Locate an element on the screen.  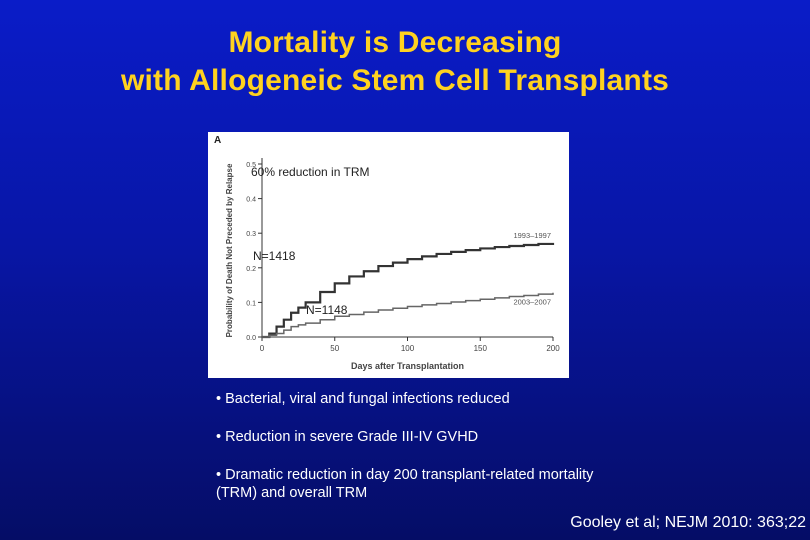
x-tick-label: 0 is located at coordinates (262, 348).